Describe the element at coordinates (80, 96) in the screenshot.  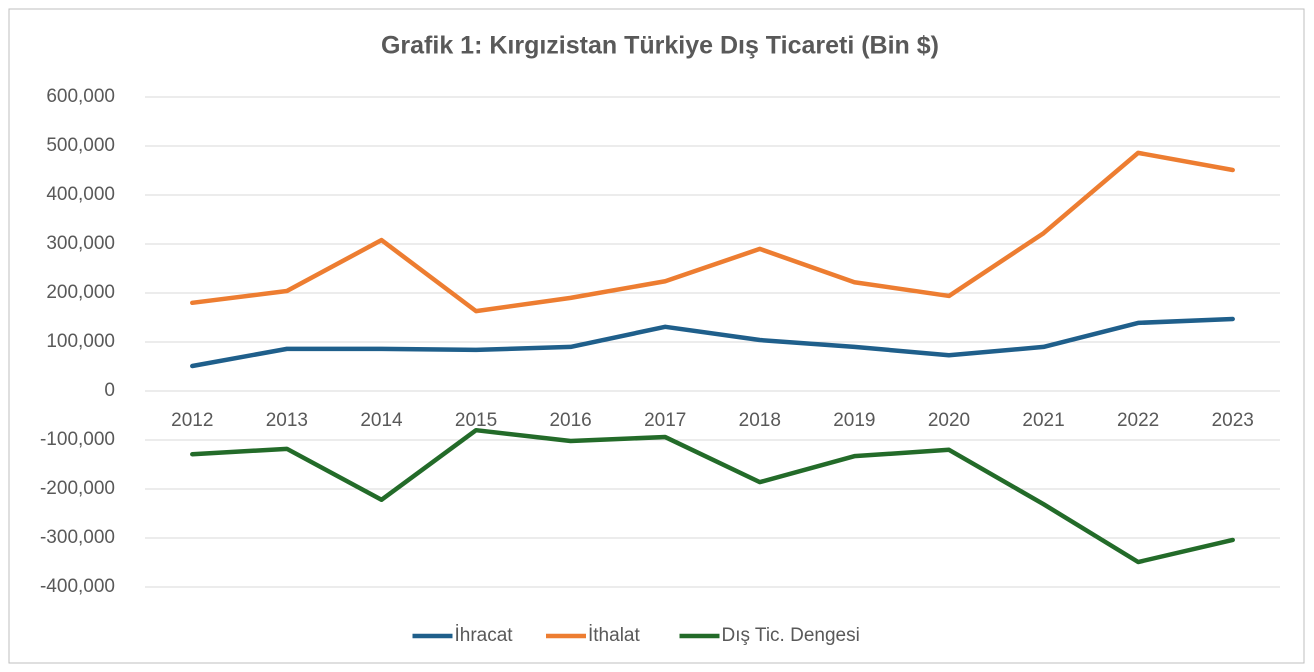
I see `y-tick-label: 600,000` at that location.